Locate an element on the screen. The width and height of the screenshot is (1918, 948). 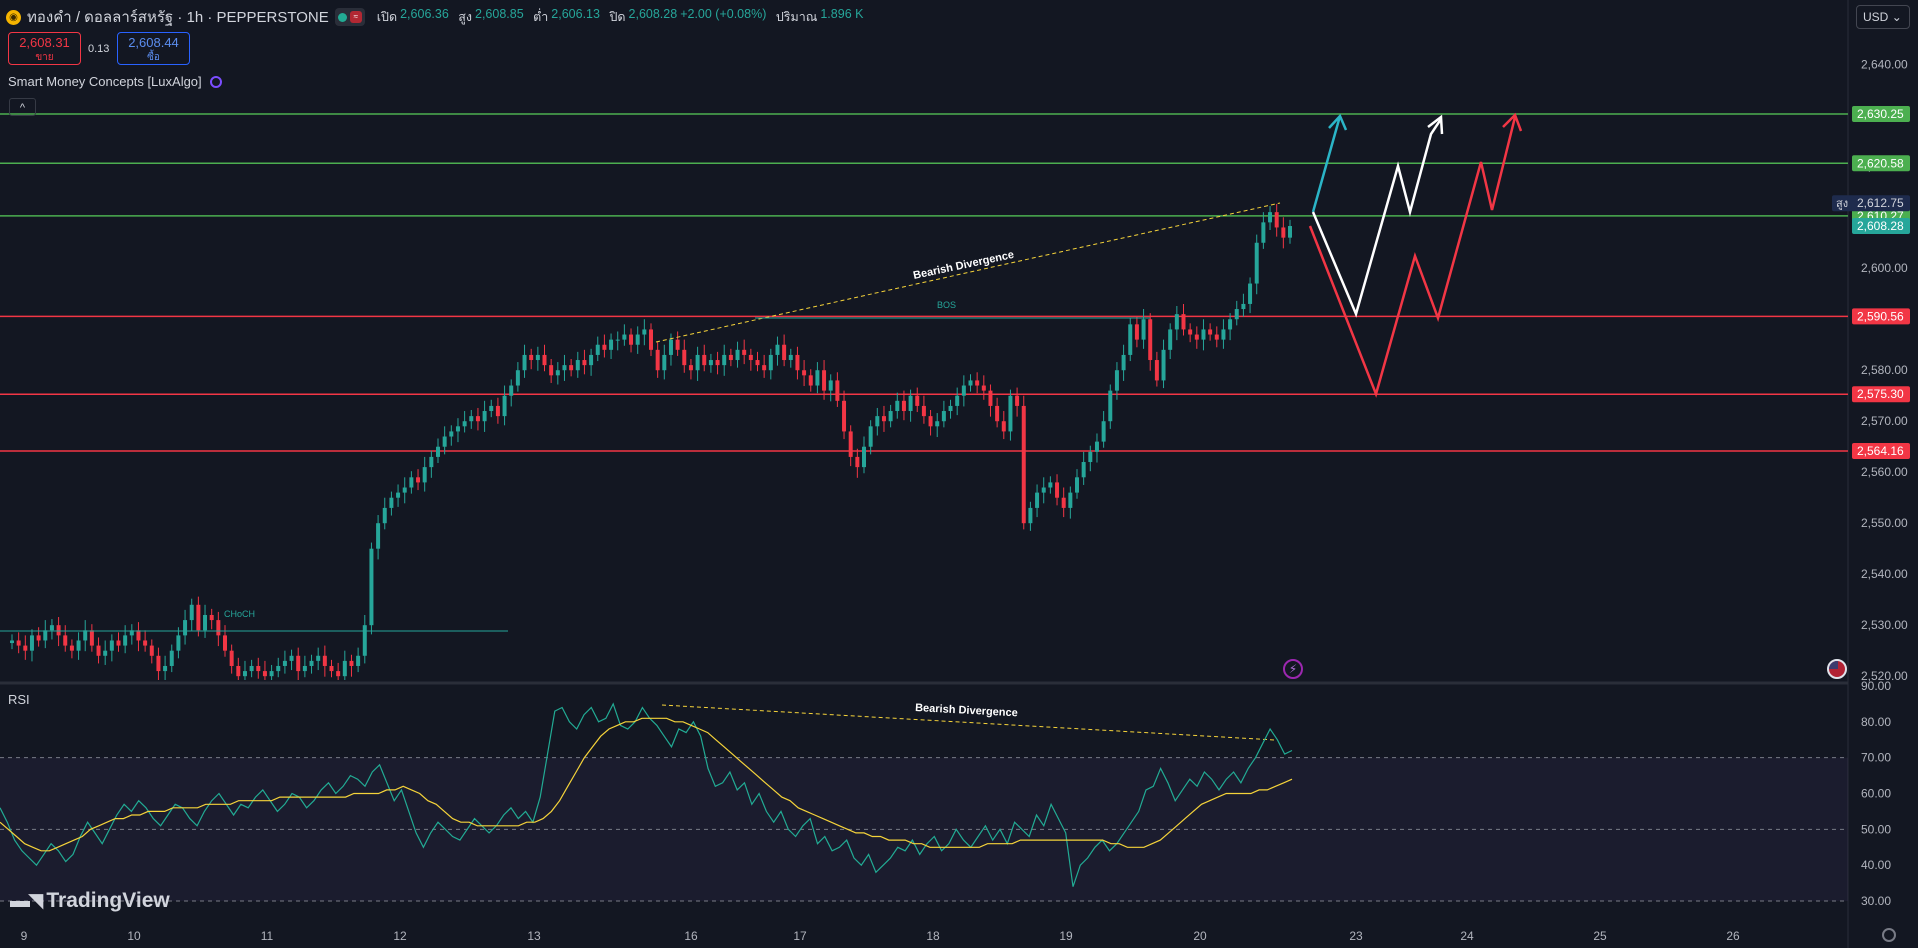
last-price-tag-bg is located at coordinates (1881, 226).